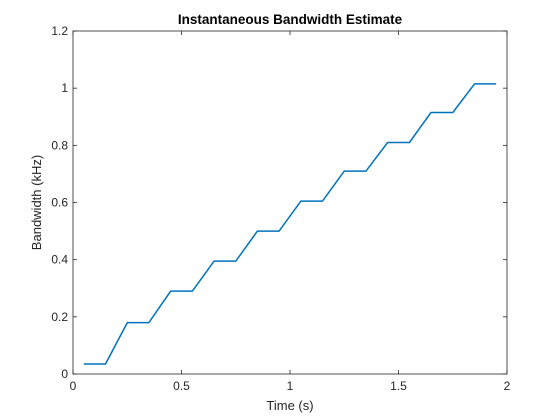  I want to click on x-tick-label: 2, so click(507, 386).